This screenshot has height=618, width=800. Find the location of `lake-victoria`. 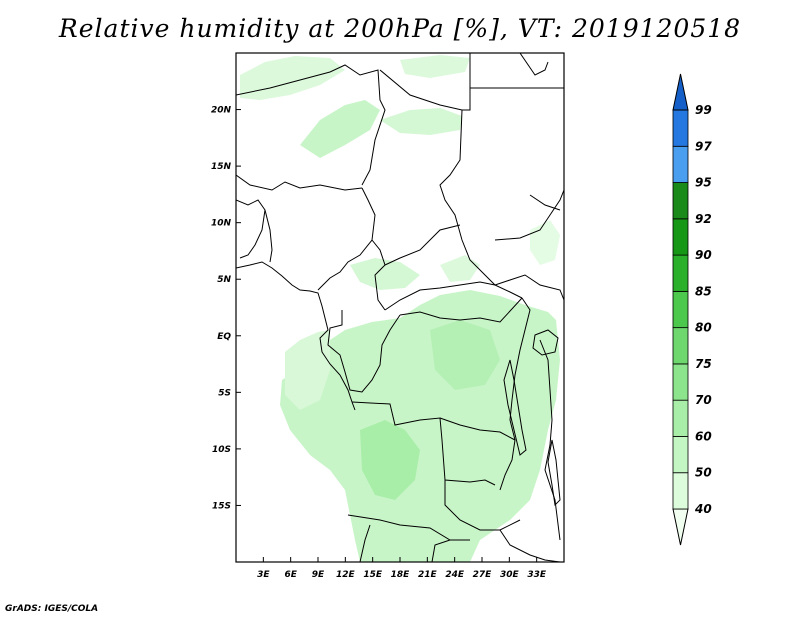

lake-victoria is located at coordinates (545, 342).